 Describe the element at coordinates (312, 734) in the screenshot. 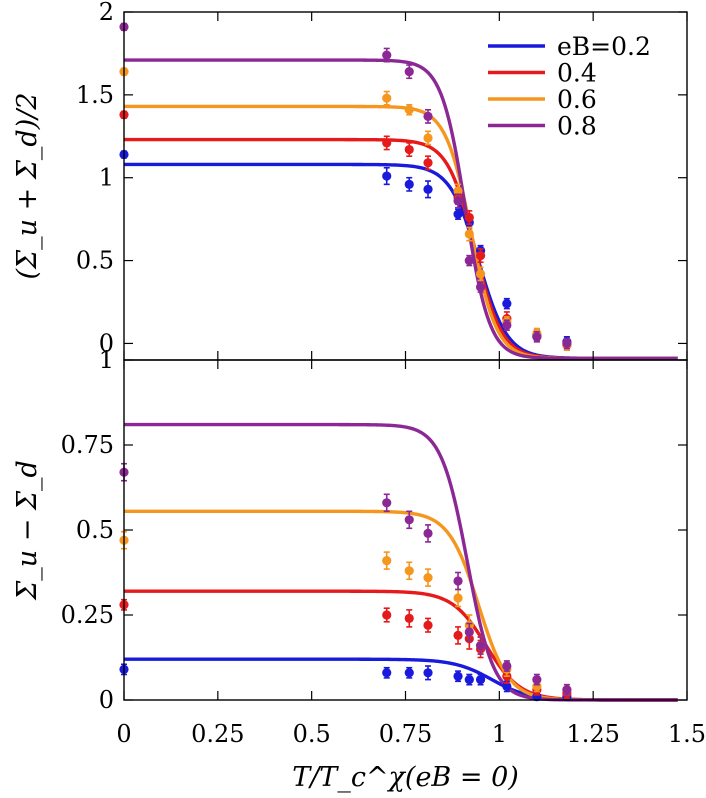

I see `xtick-label-0-5: 0.5` at that location.